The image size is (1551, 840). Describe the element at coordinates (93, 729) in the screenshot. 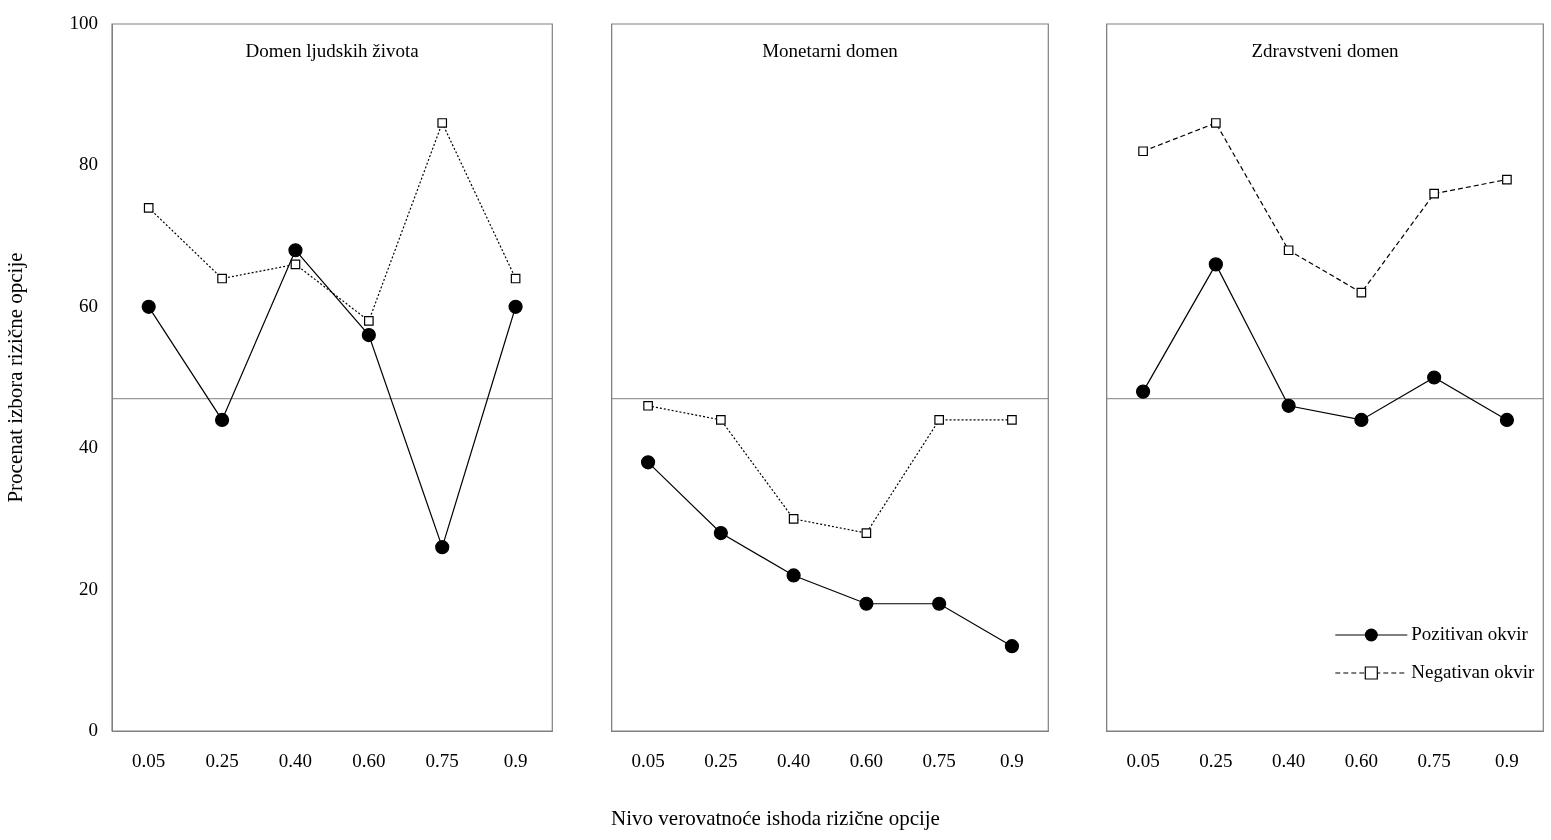

I see `y-tick-label: 0` at that location.